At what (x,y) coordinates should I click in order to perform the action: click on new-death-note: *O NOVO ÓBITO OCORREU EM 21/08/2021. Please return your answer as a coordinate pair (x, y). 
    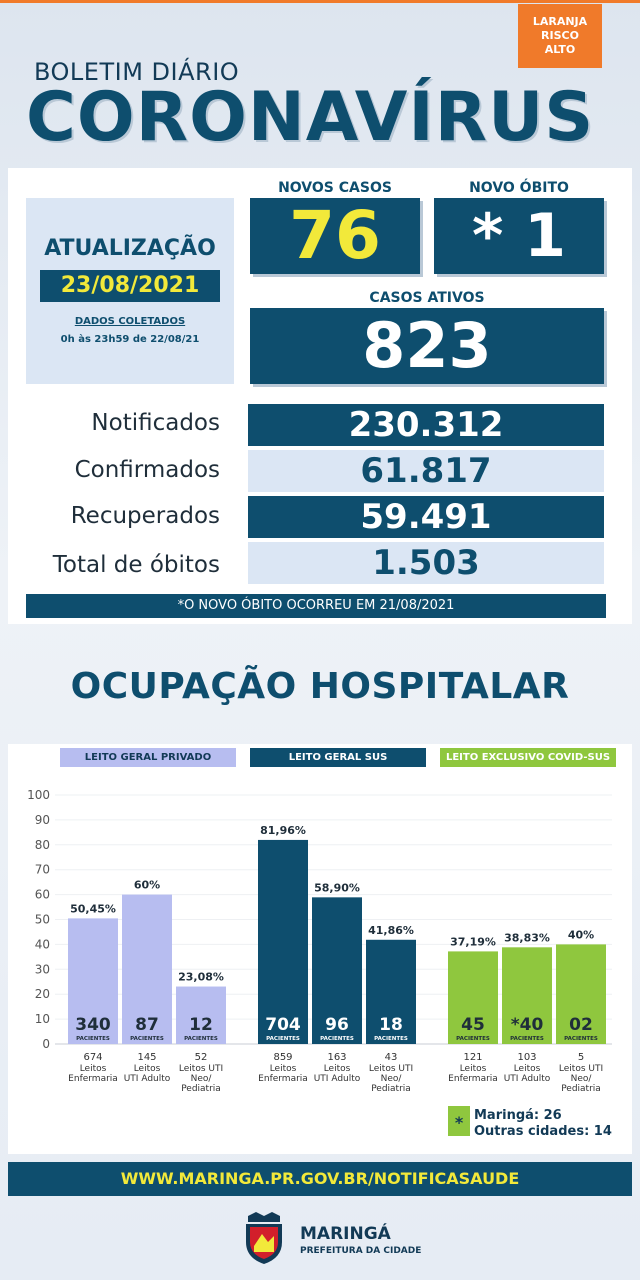
    Looking at the image, I should click on (316, 606).